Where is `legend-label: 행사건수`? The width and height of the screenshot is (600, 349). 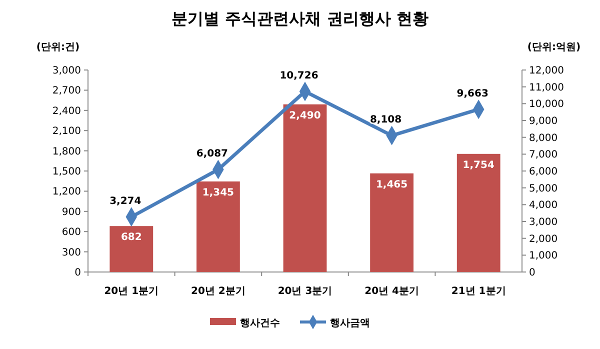 legend-label: 행사건수 is located at coordinates (260, 323).